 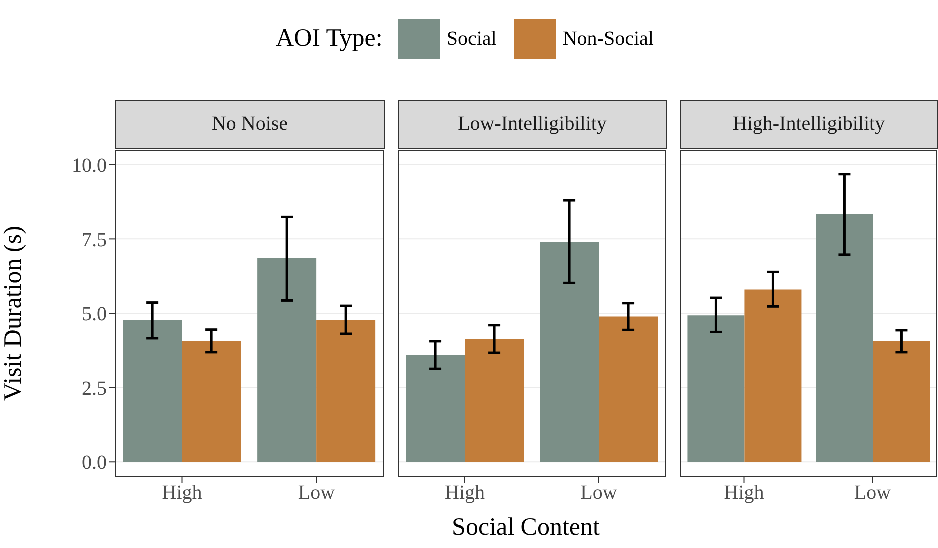 I want to click on chart-title: Low-Intelligibility, so click(x=532, y=124).